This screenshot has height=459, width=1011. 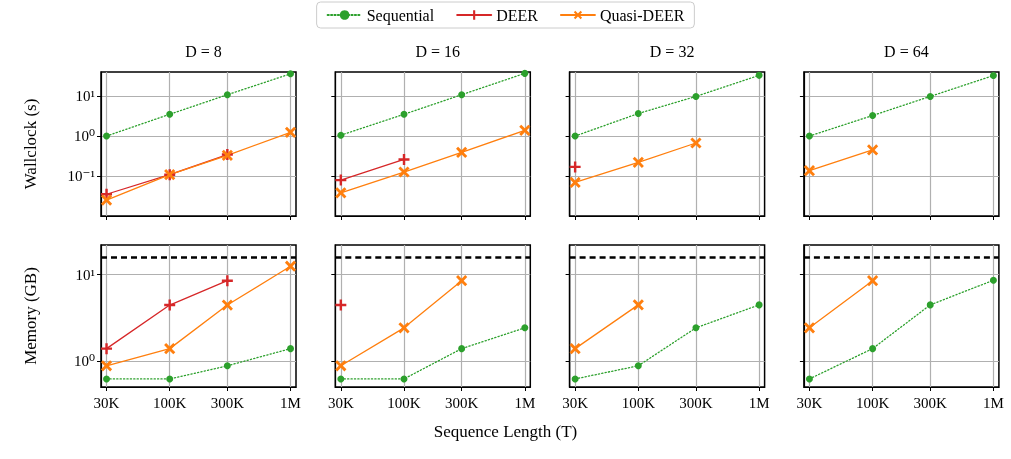 I want to click on legend-label: Quasi-DEER, so click(x=642, y=15).